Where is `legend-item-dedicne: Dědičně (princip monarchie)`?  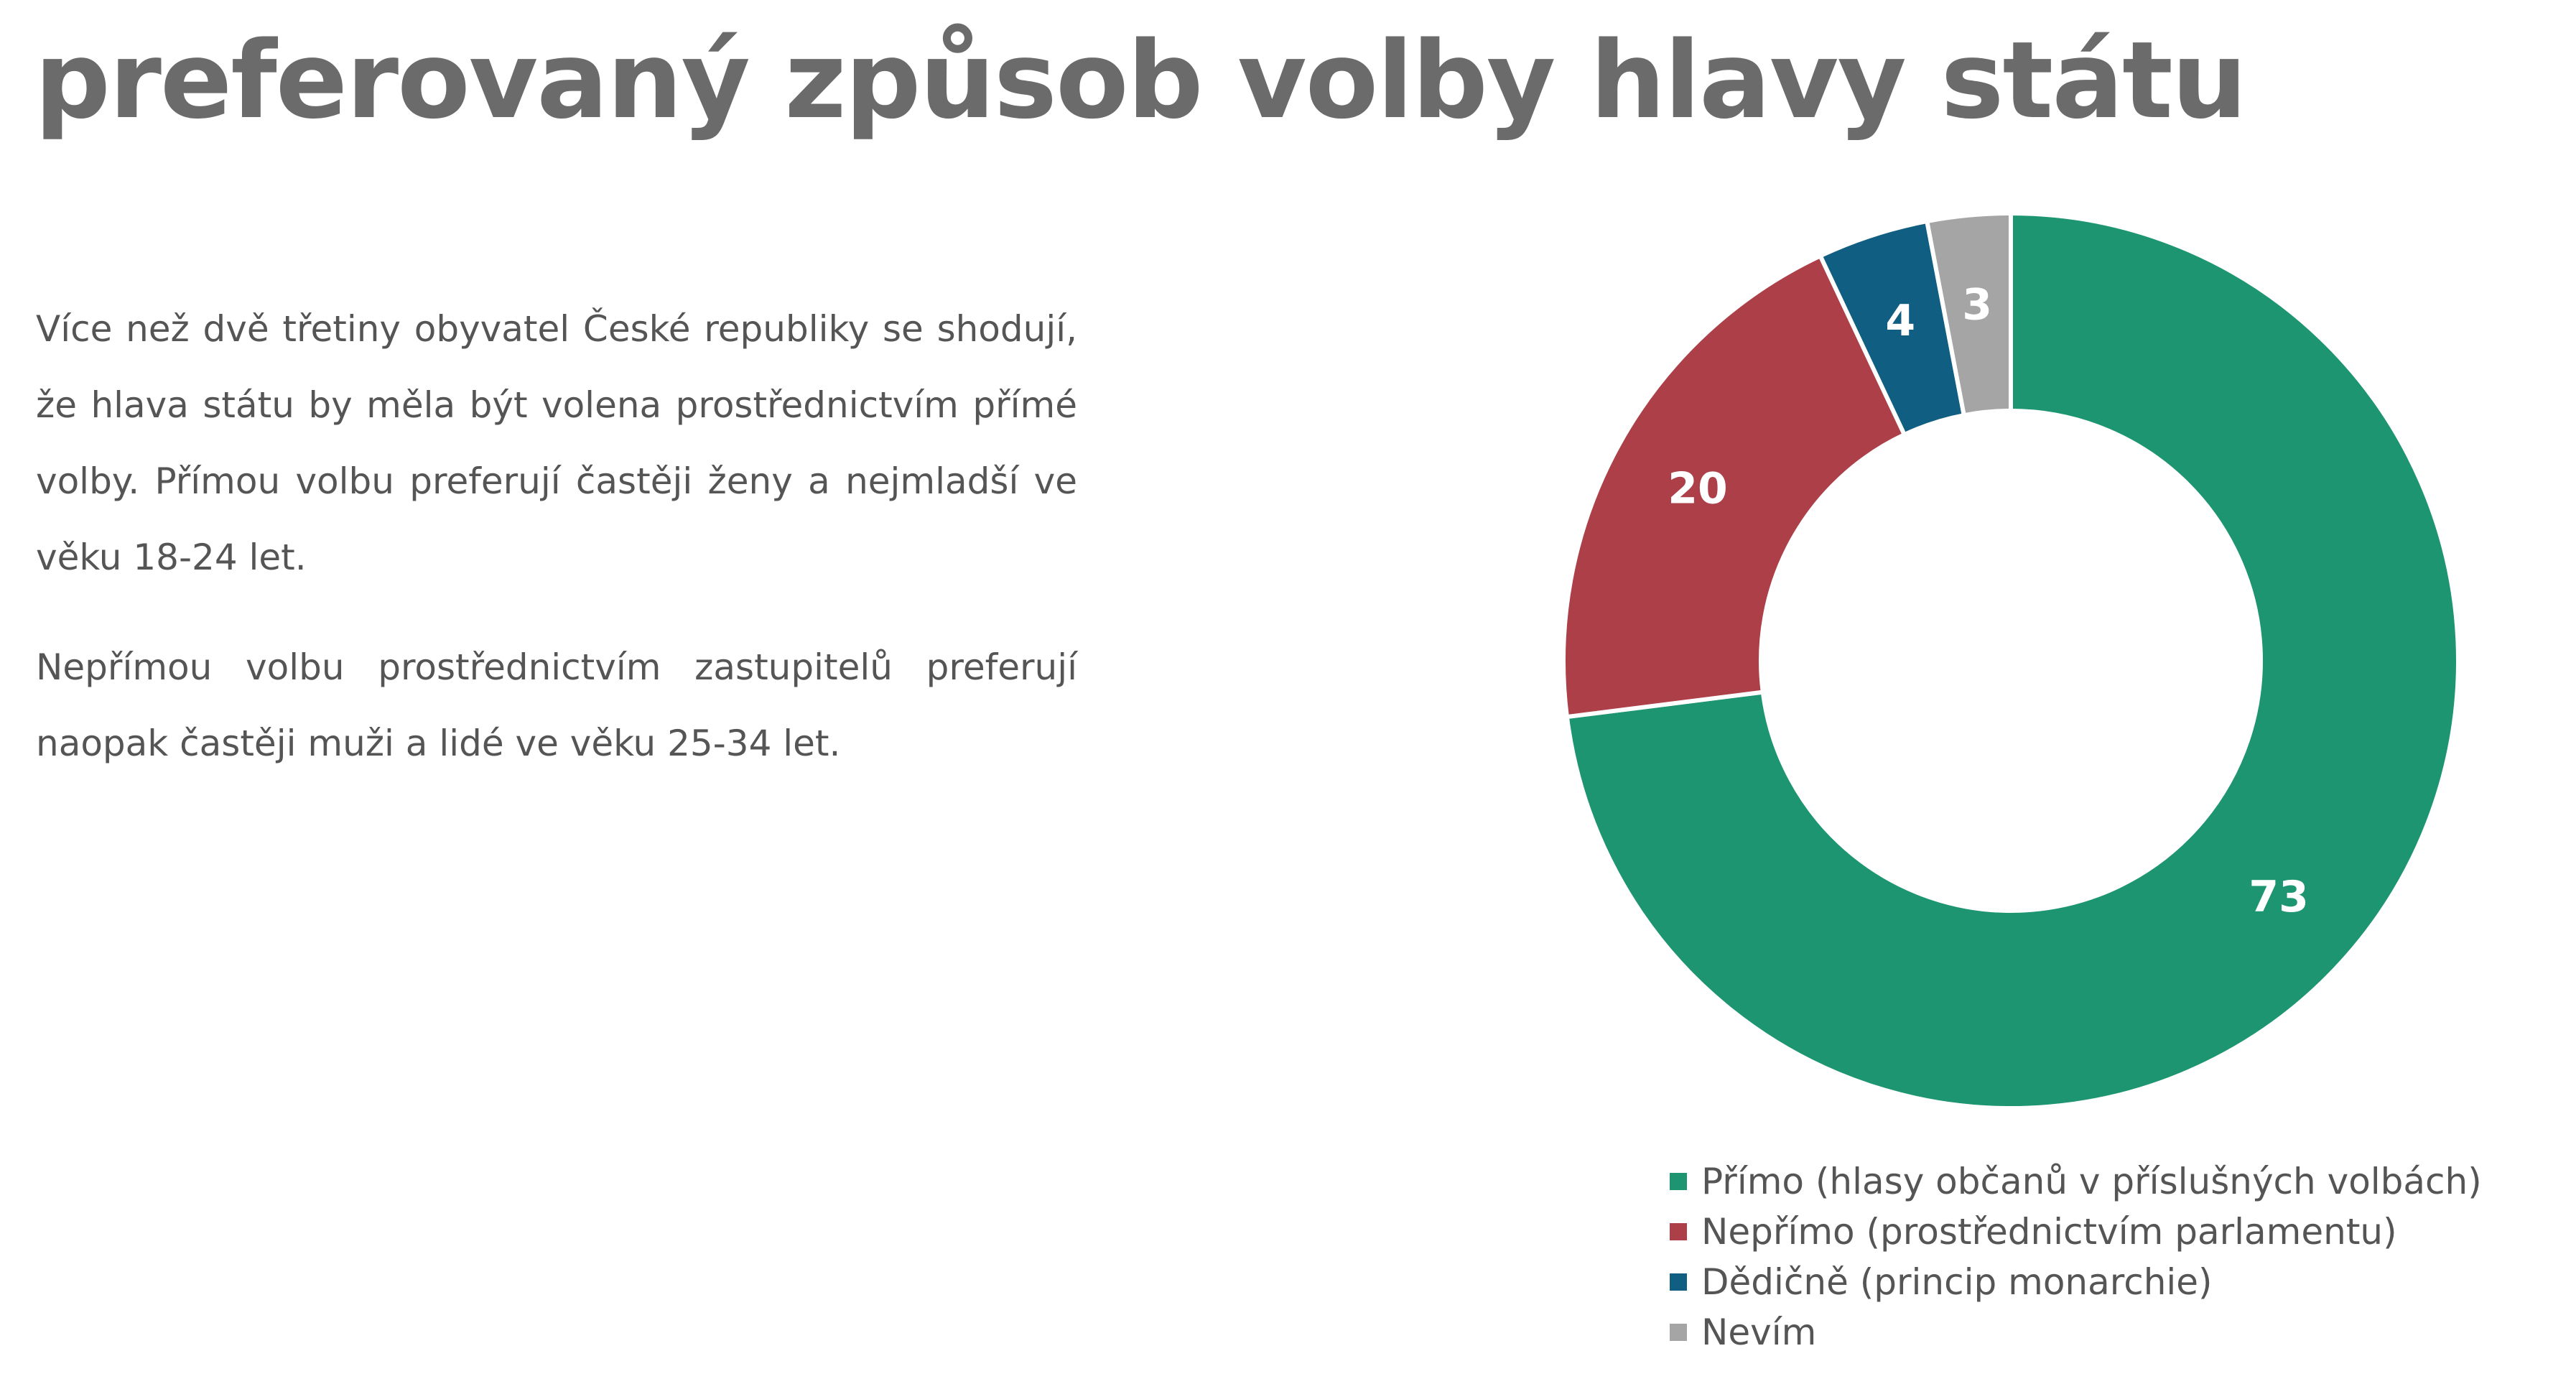
legend-item-dedicne: Dědičně (princip monarchie) is located at coordinates (2076, 1282).